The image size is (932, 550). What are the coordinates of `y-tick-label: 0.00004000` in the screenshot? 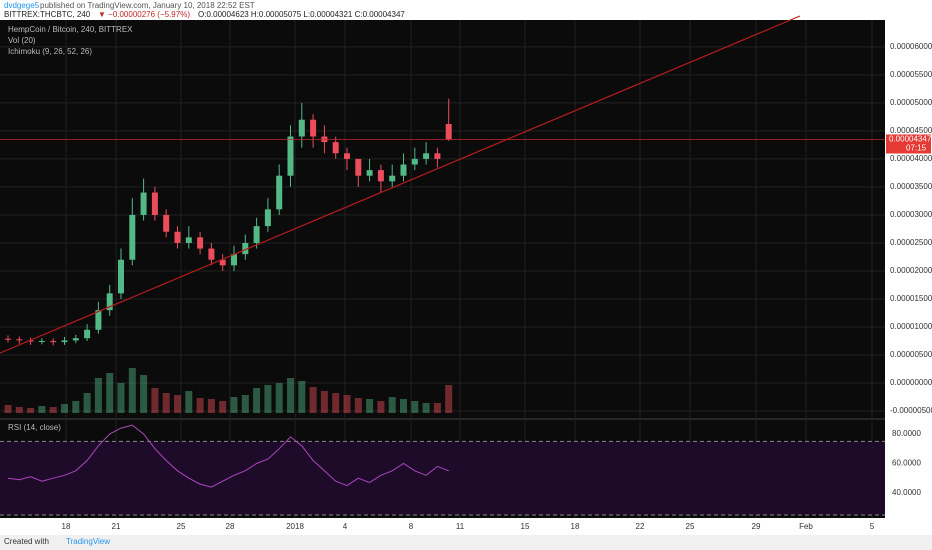 It's located at (911, 158).